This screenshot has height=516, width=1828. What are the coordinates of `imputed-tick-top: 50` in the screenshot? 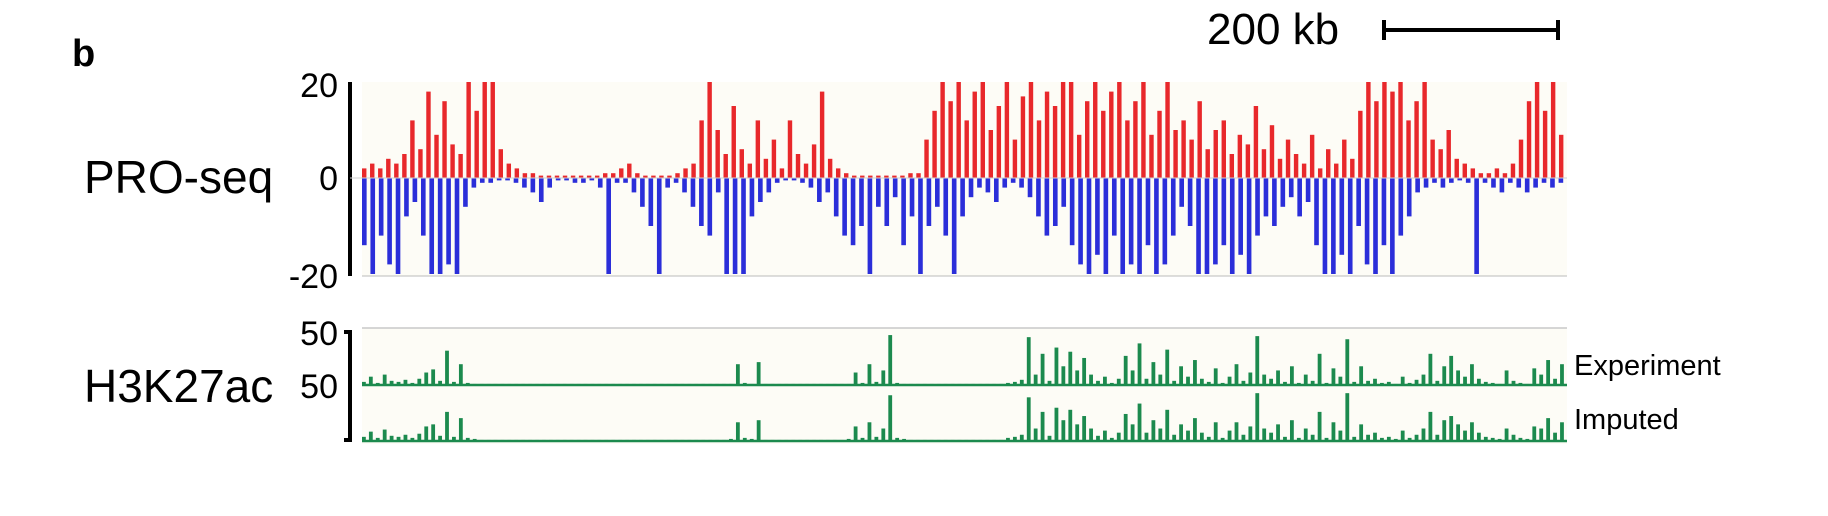 It's located at (319, 387).